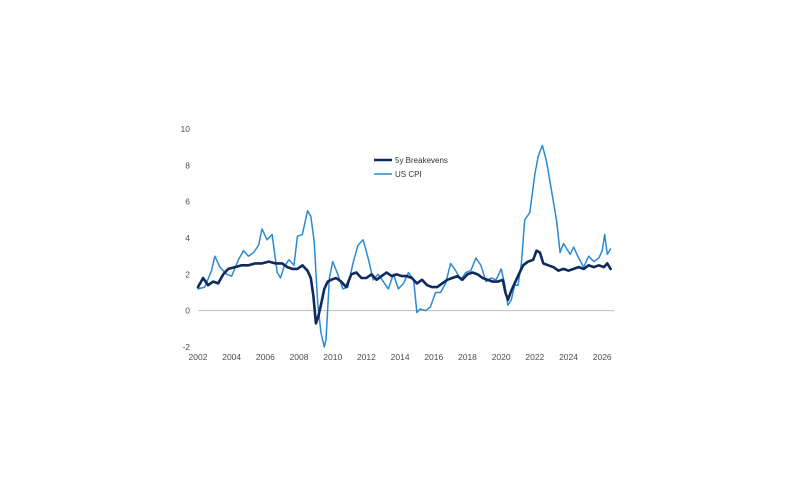 The width and height of the screenshot is (794, 494). What do you see at coordinates (366, 357) in the screenshot?
I see `x-tick-label: 2012` at bounding box center [366, 357].